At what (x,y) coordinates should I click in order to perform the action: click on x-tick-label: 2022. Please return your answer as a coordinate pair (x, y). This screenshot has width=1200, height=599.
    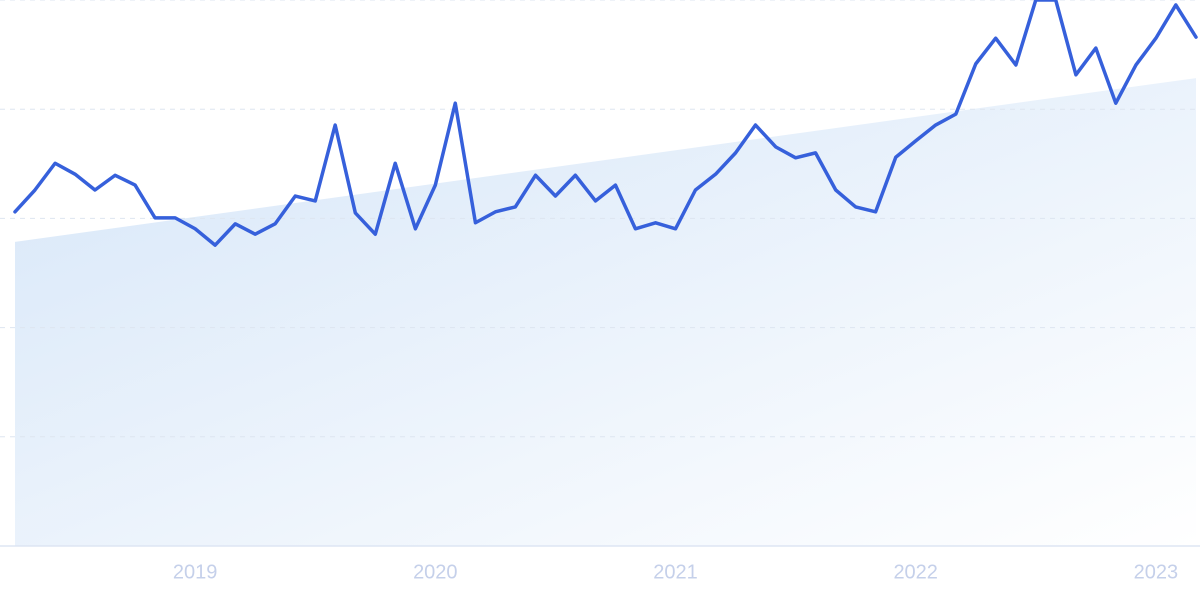
    Looking at the image, I should click on (915, 572).